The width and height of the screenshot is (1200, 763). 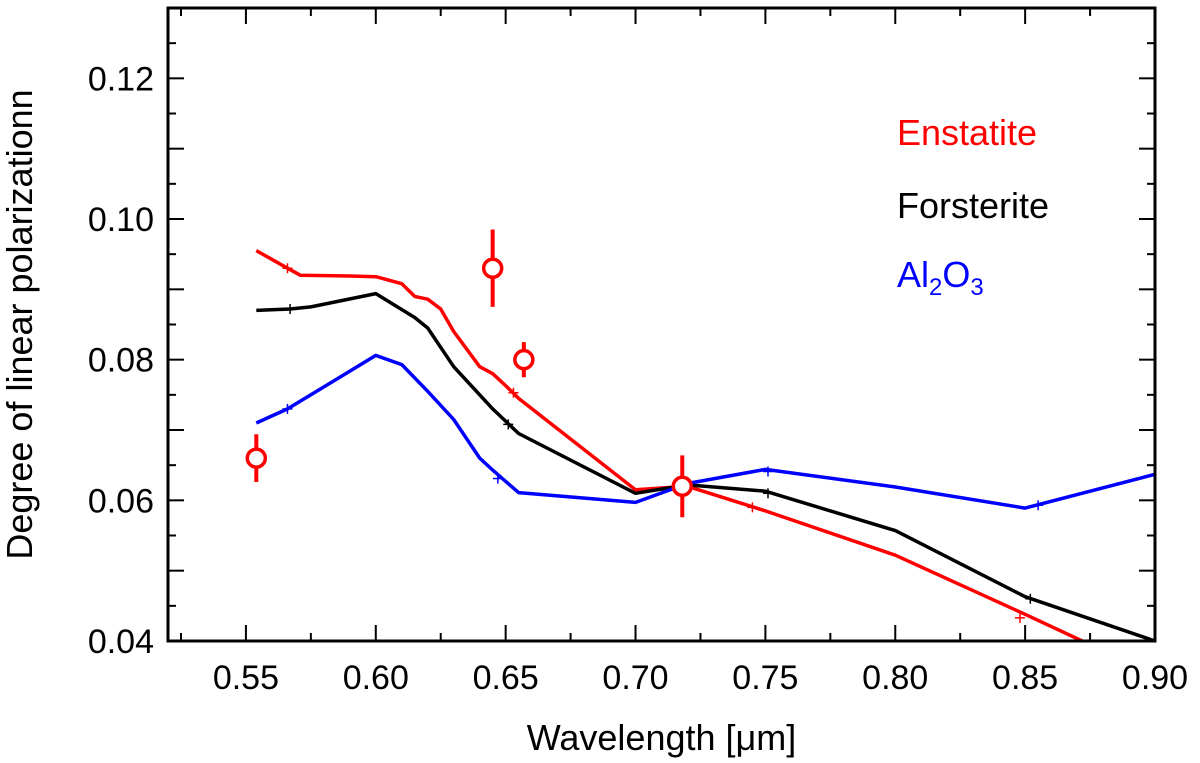 I want to click on legend-al2o3-part-o: O, so click(x=956, y=274).